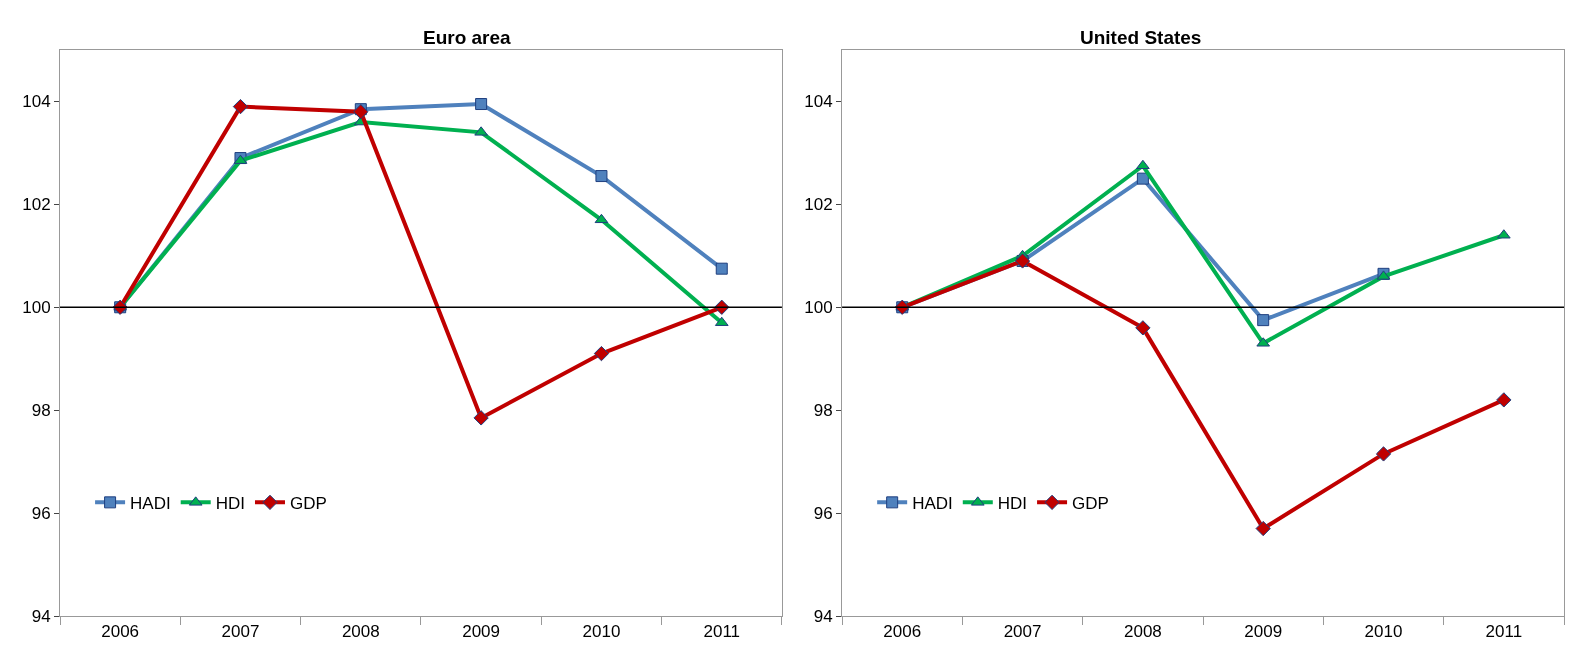 The width and height of the screenshot is (1574, 661). What do you see at coordinates (467, 37) in the screenshot?
I see `chart-title: Euro area` at bounding box center [467, 37].